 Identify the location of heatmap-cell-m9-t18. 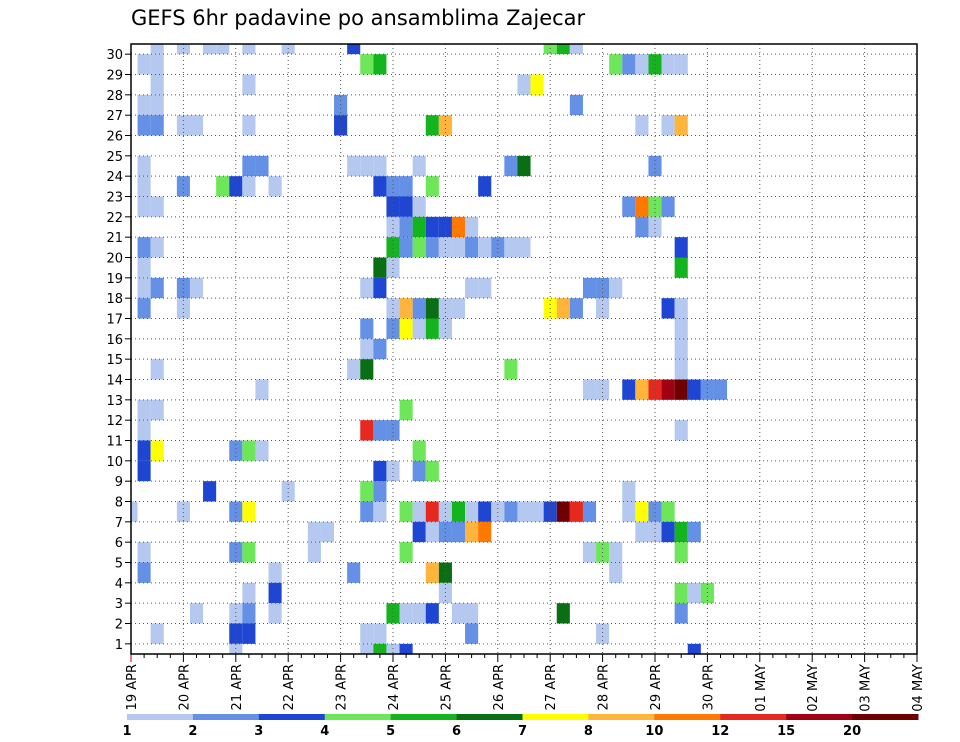
(380, 471).